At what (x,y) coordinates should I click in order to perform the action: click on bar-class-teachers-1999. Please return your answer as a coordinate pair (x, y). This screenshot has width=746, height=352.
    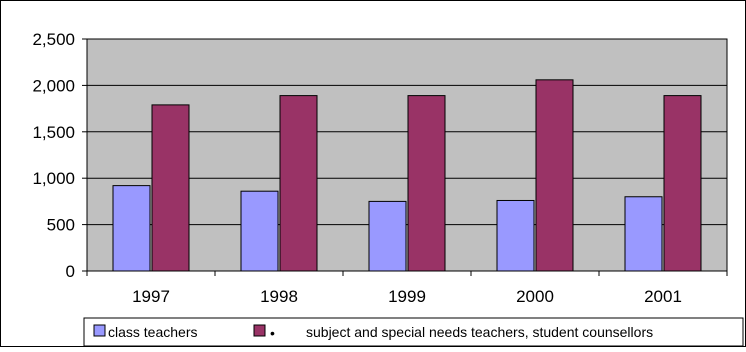
    Looking at the image, I should click on (387, 236).